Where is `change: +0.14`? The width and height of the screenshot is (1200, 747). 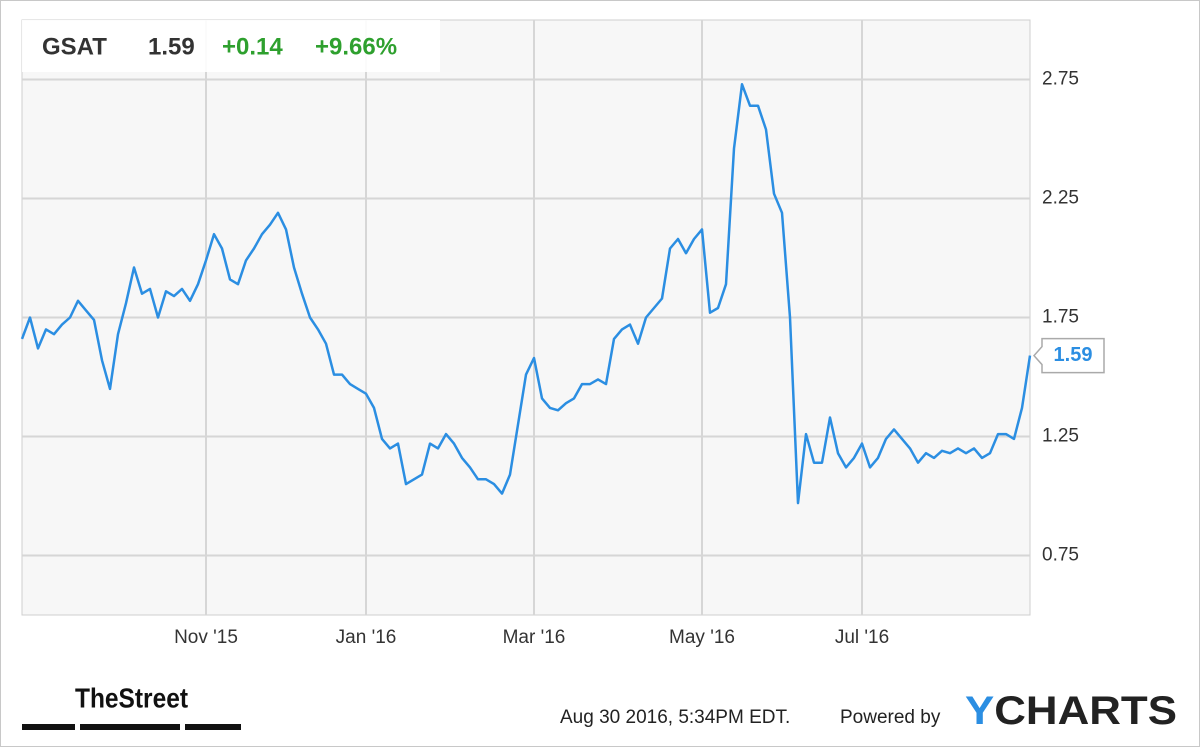
change: +0.14 is located at coordinates (252, 46).